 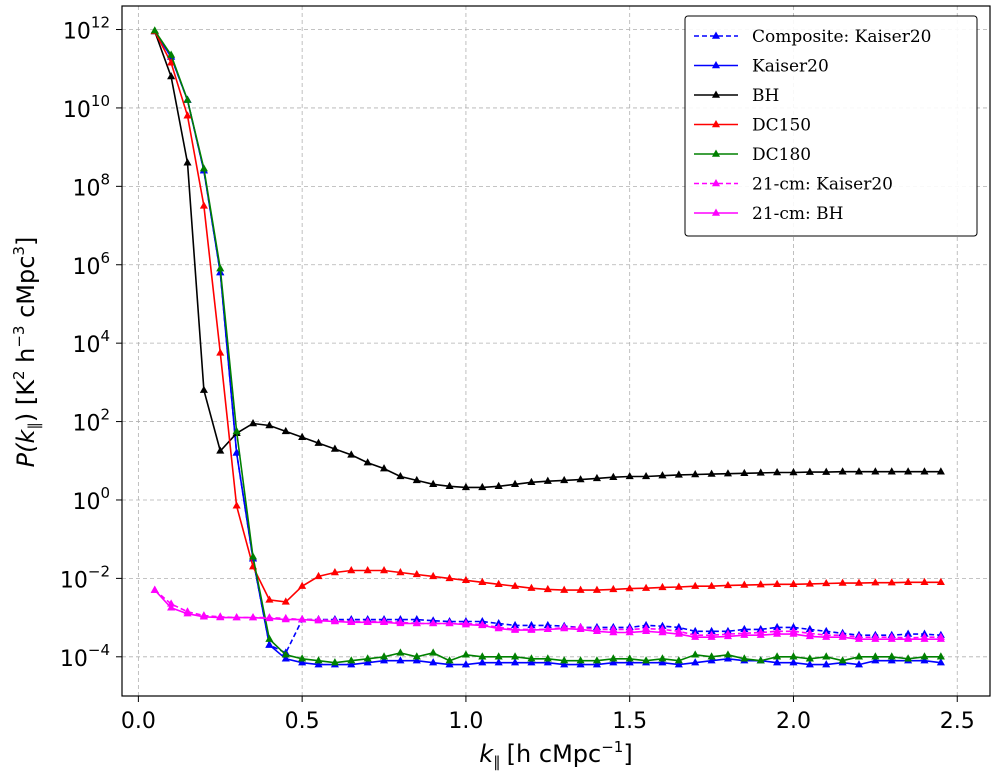 I want to click on y-tick-label: 10⁰, so click(x=91, y=499).